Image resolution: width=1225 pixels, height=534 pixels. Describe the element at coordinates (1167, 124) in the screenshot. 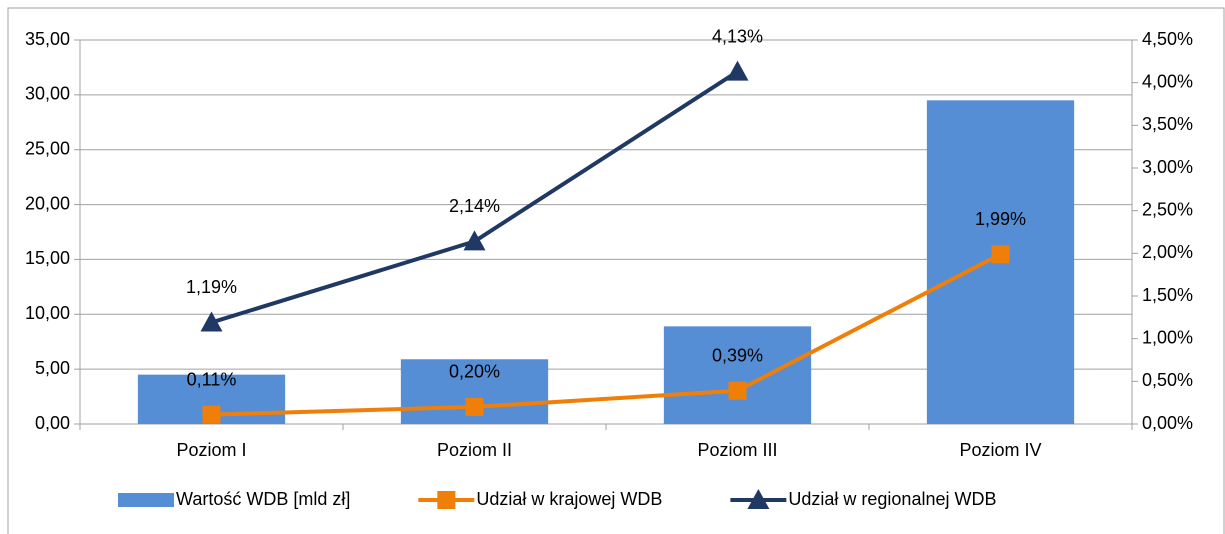

I see `y2-tick-label: 3,50%` at that location.